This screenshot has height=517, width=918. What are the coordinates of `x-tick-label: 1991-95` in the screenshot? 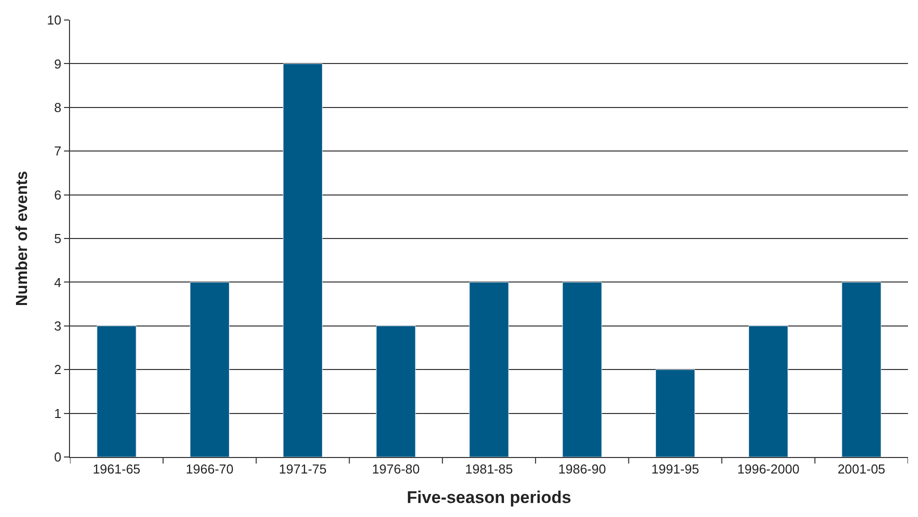 It's located at (675, 469).